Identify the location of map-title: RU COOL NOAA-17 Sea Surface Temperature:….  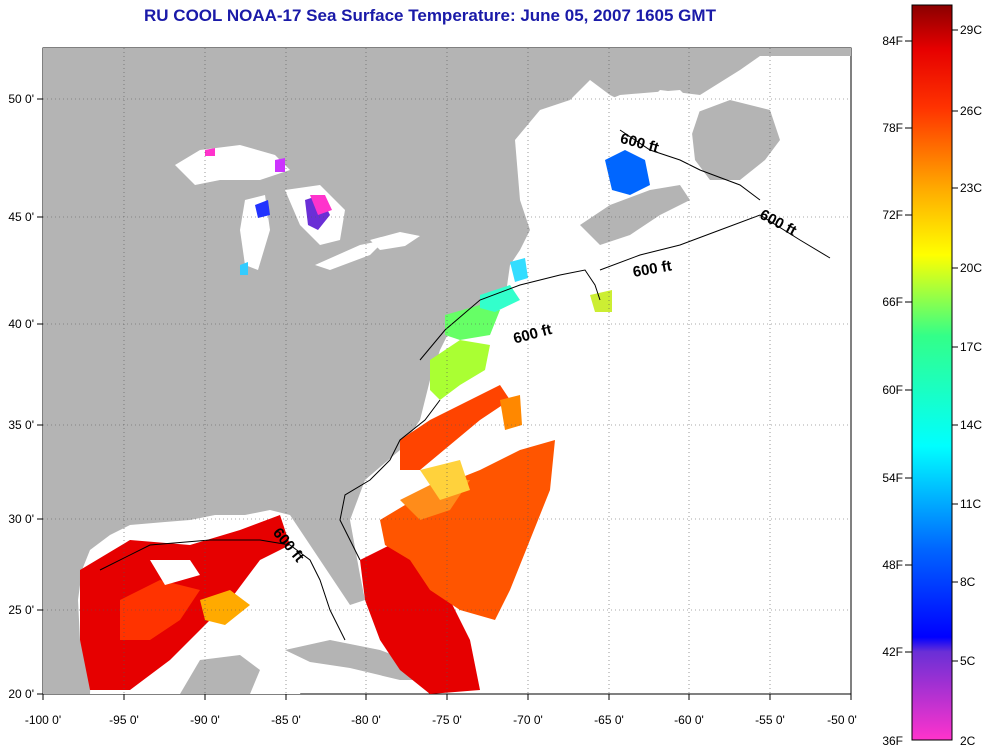
(430, 15).